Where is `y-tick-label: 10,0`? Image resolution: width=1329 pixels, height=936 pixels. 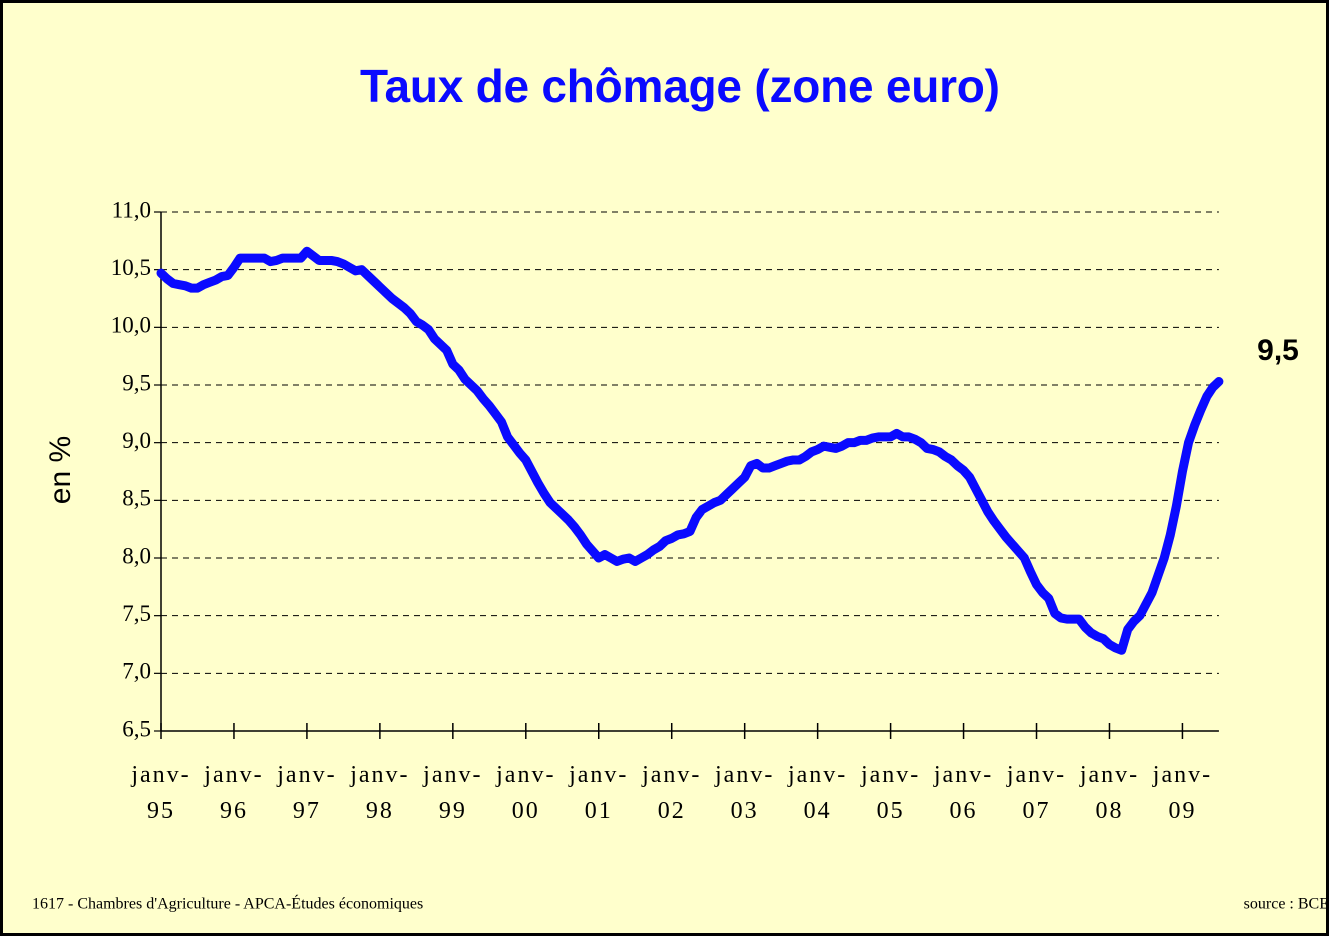 y-tick-label: 10,0 is located at coordinates (131, 325).